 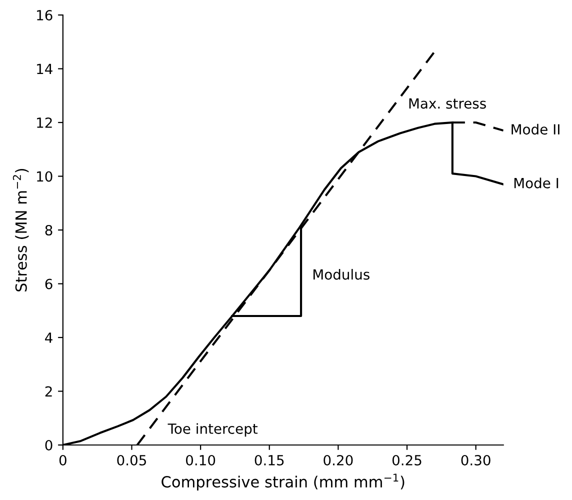 What do you see at coordinates (44, 15) in the screenshot?
I see `y-tick-label: 16` at bounding box center [44, 15].